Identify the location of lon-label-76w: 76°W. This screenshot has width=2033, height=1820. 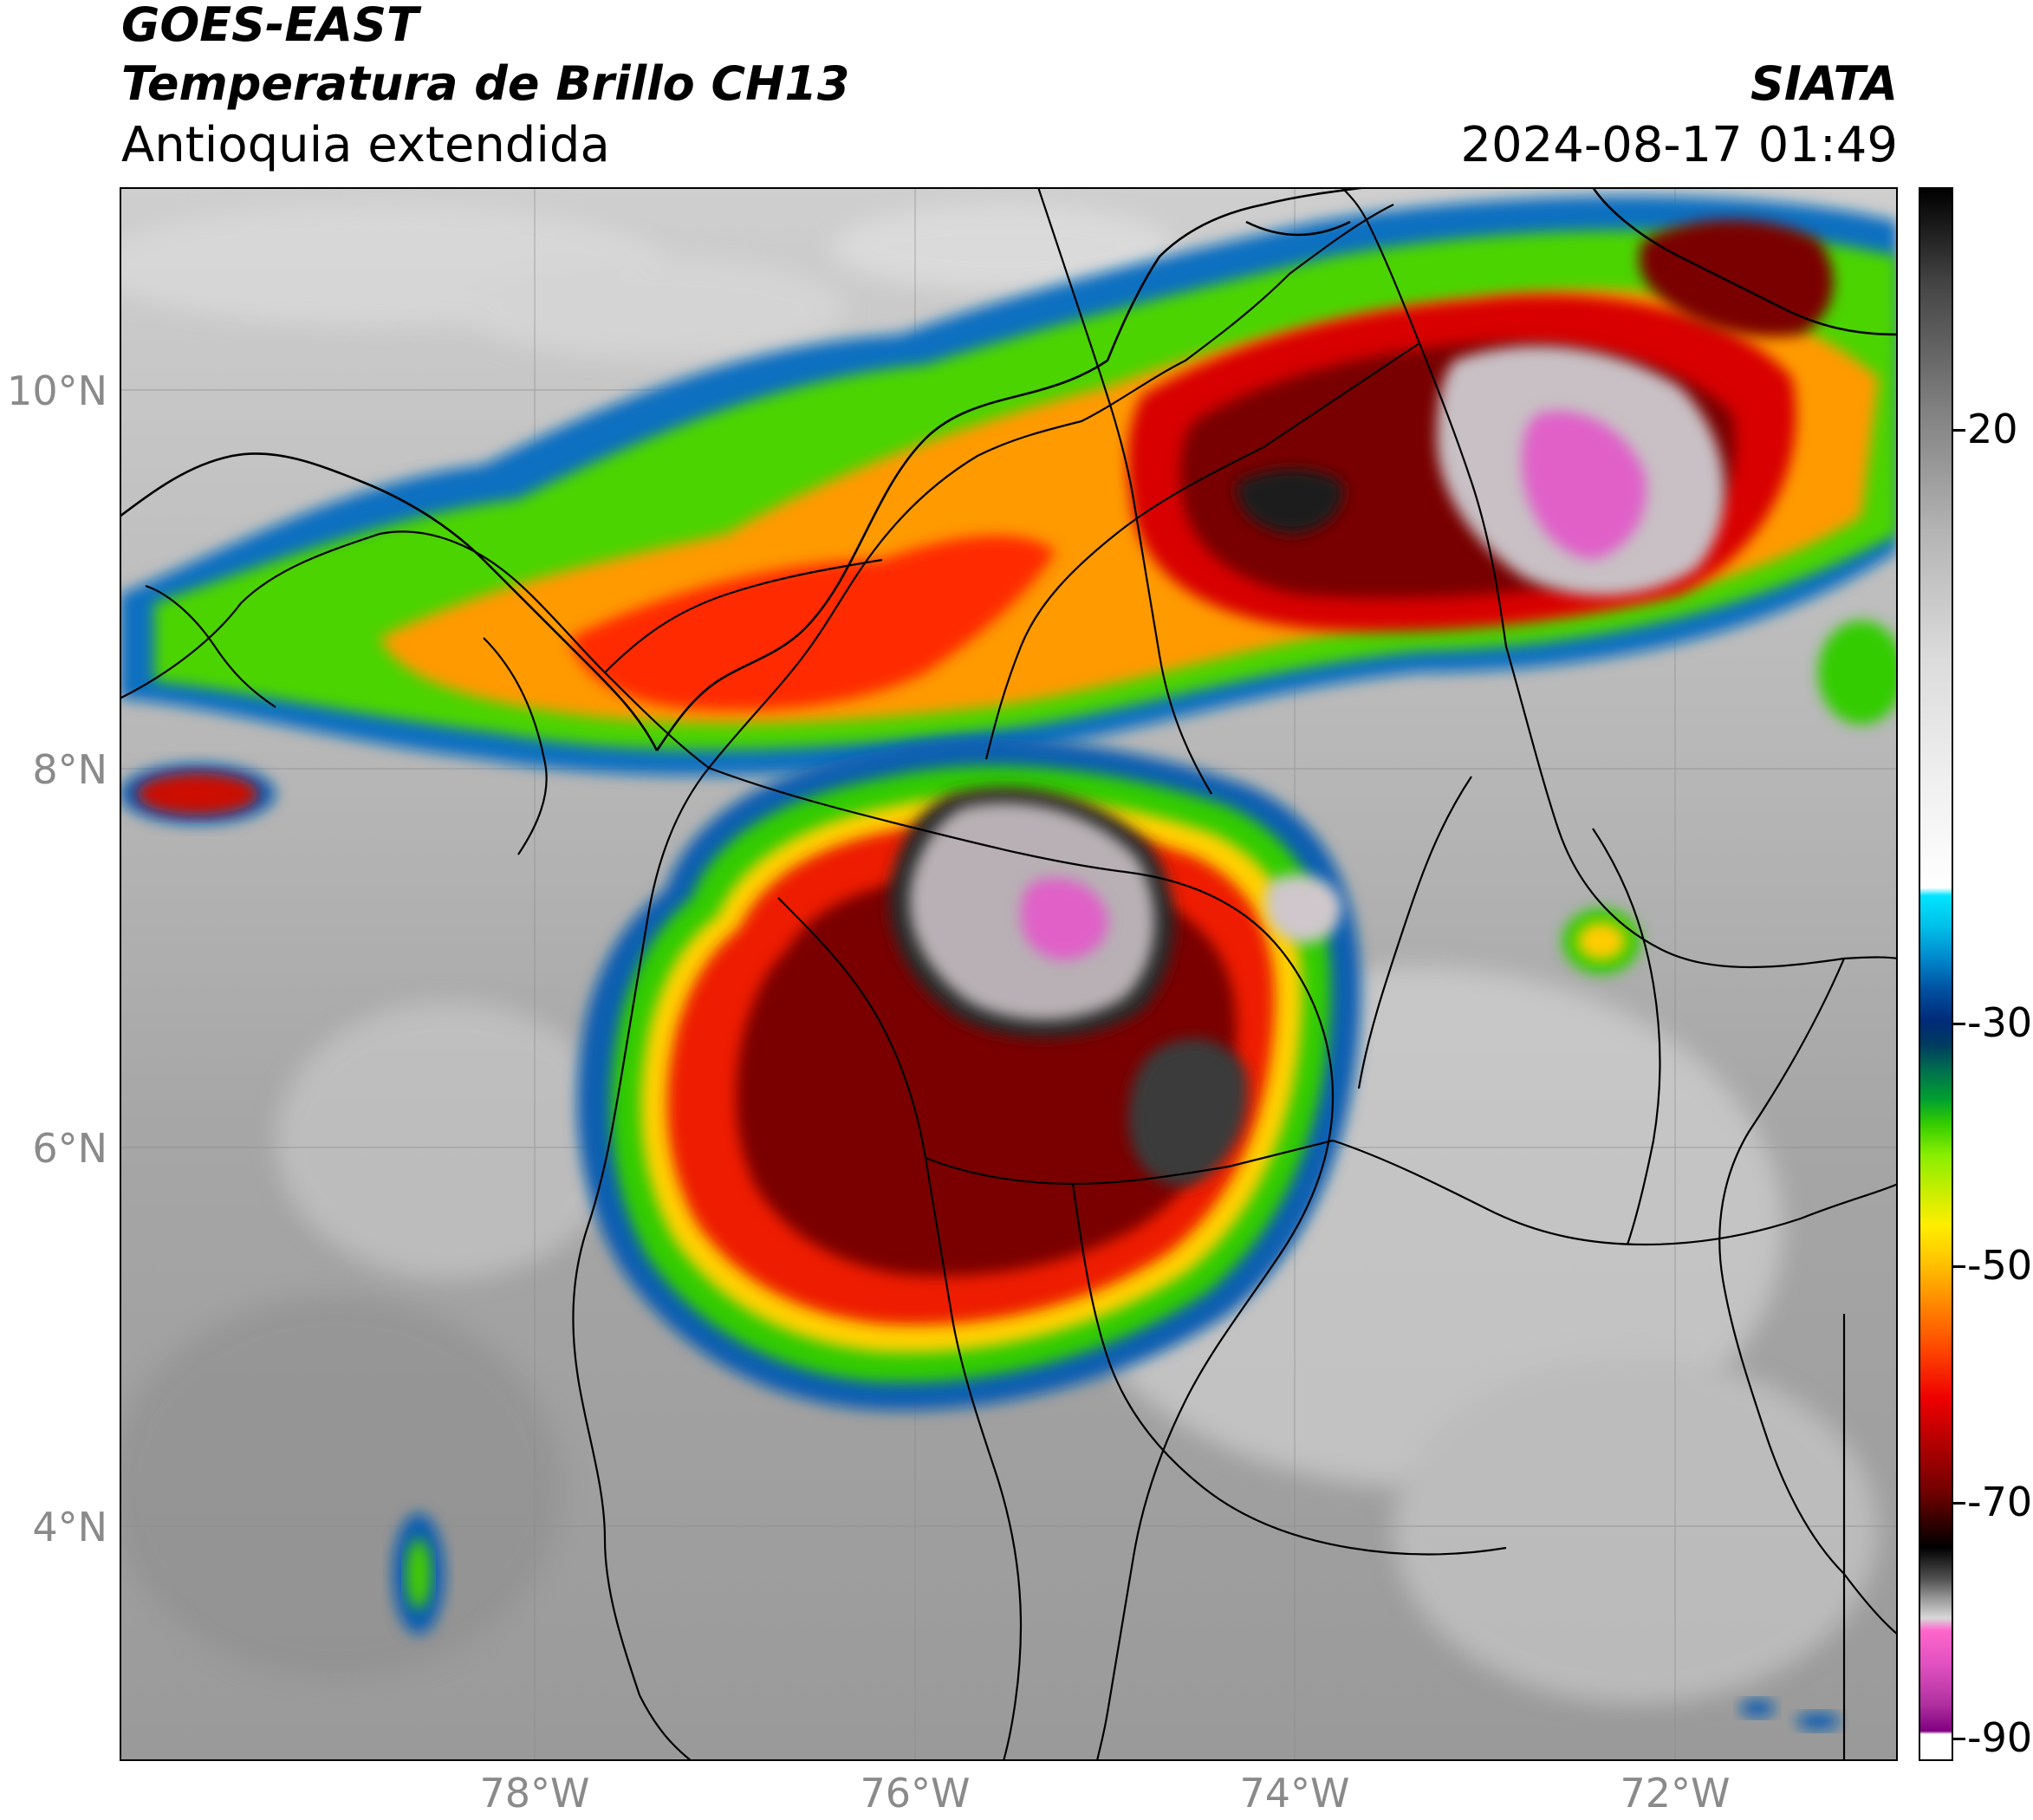
(915, 1793).